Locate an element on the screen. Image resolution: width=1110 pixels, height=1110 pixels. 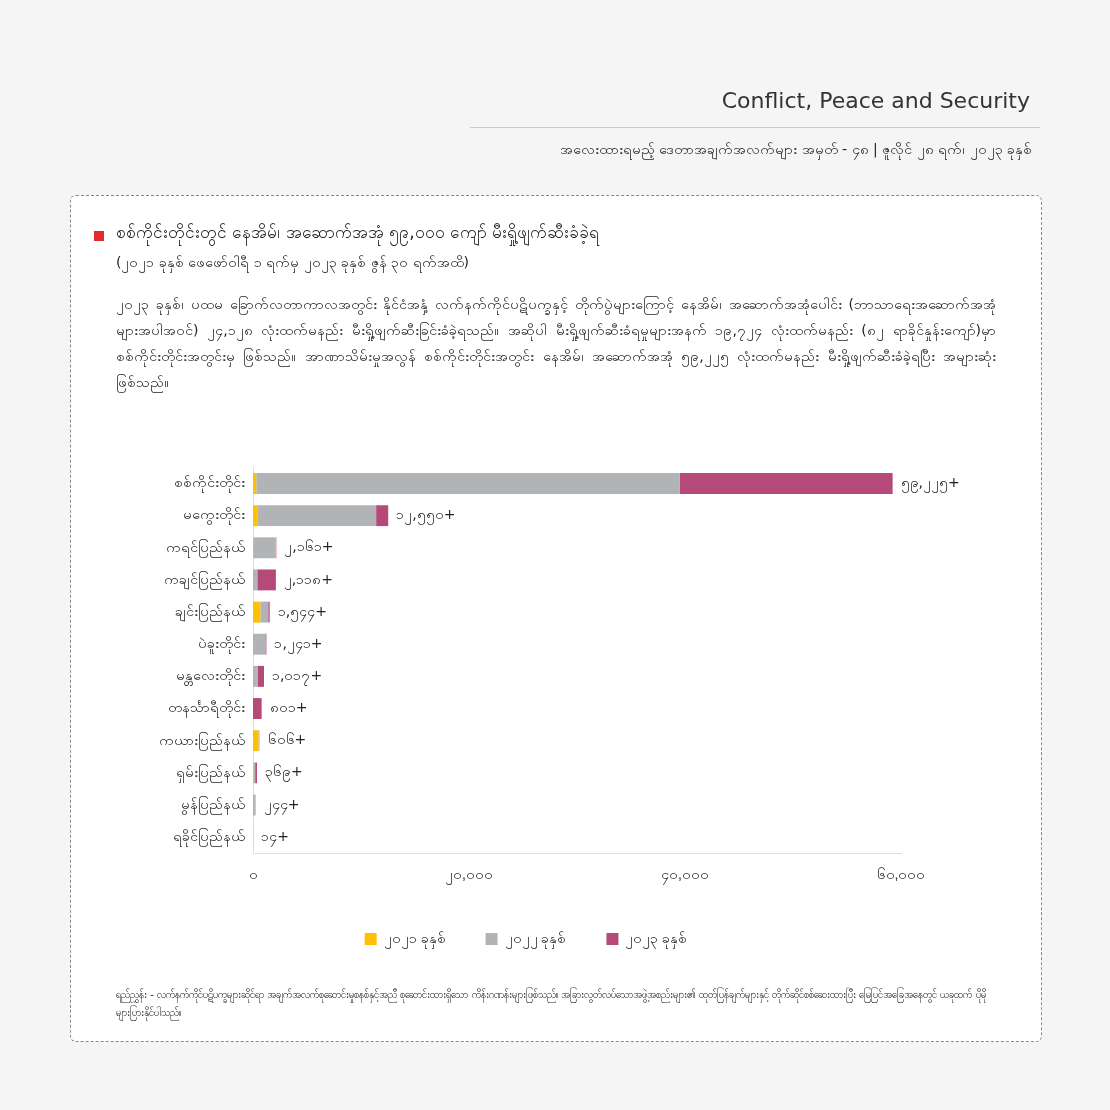
total-label: ၁,၅၄၄+ is located at coordinates (302, 612).